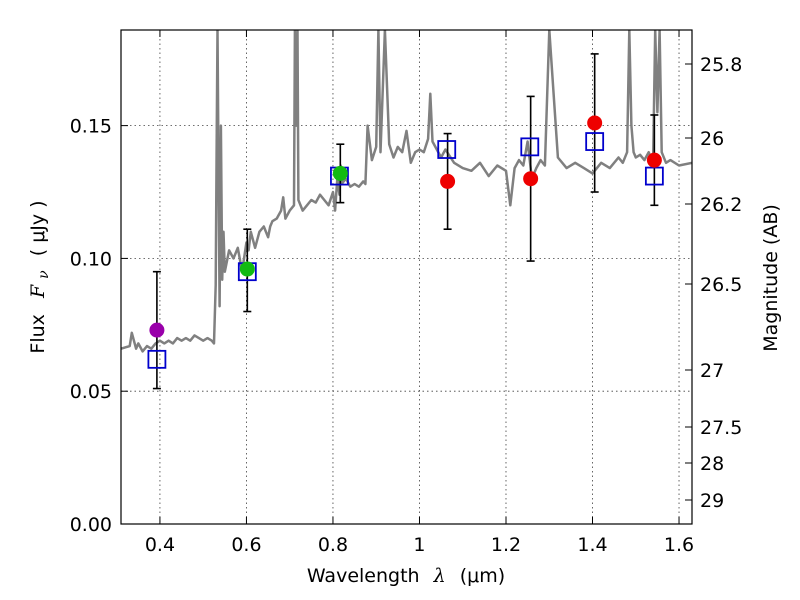 The height and width of the screenshot is (600, 800). What do you see at coordinates (506, 545) in the screenshot?
I see `x-tick-label: 1.2` at bounding box center [506, 545].